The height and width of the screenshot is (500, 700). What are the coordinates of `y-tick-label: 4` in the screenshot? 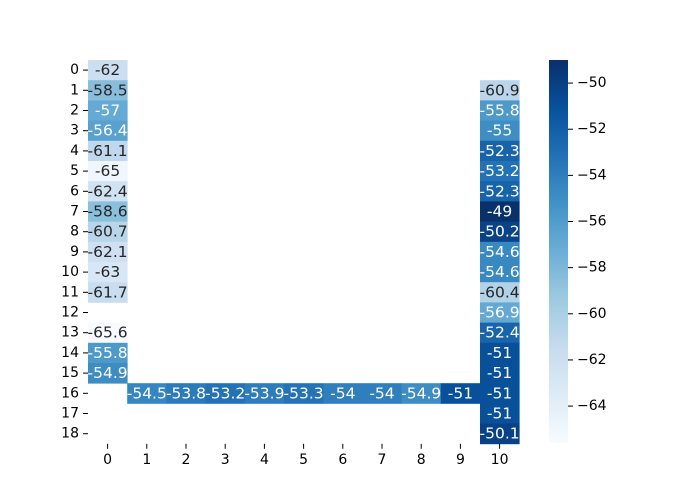 It's located at (74, 151).